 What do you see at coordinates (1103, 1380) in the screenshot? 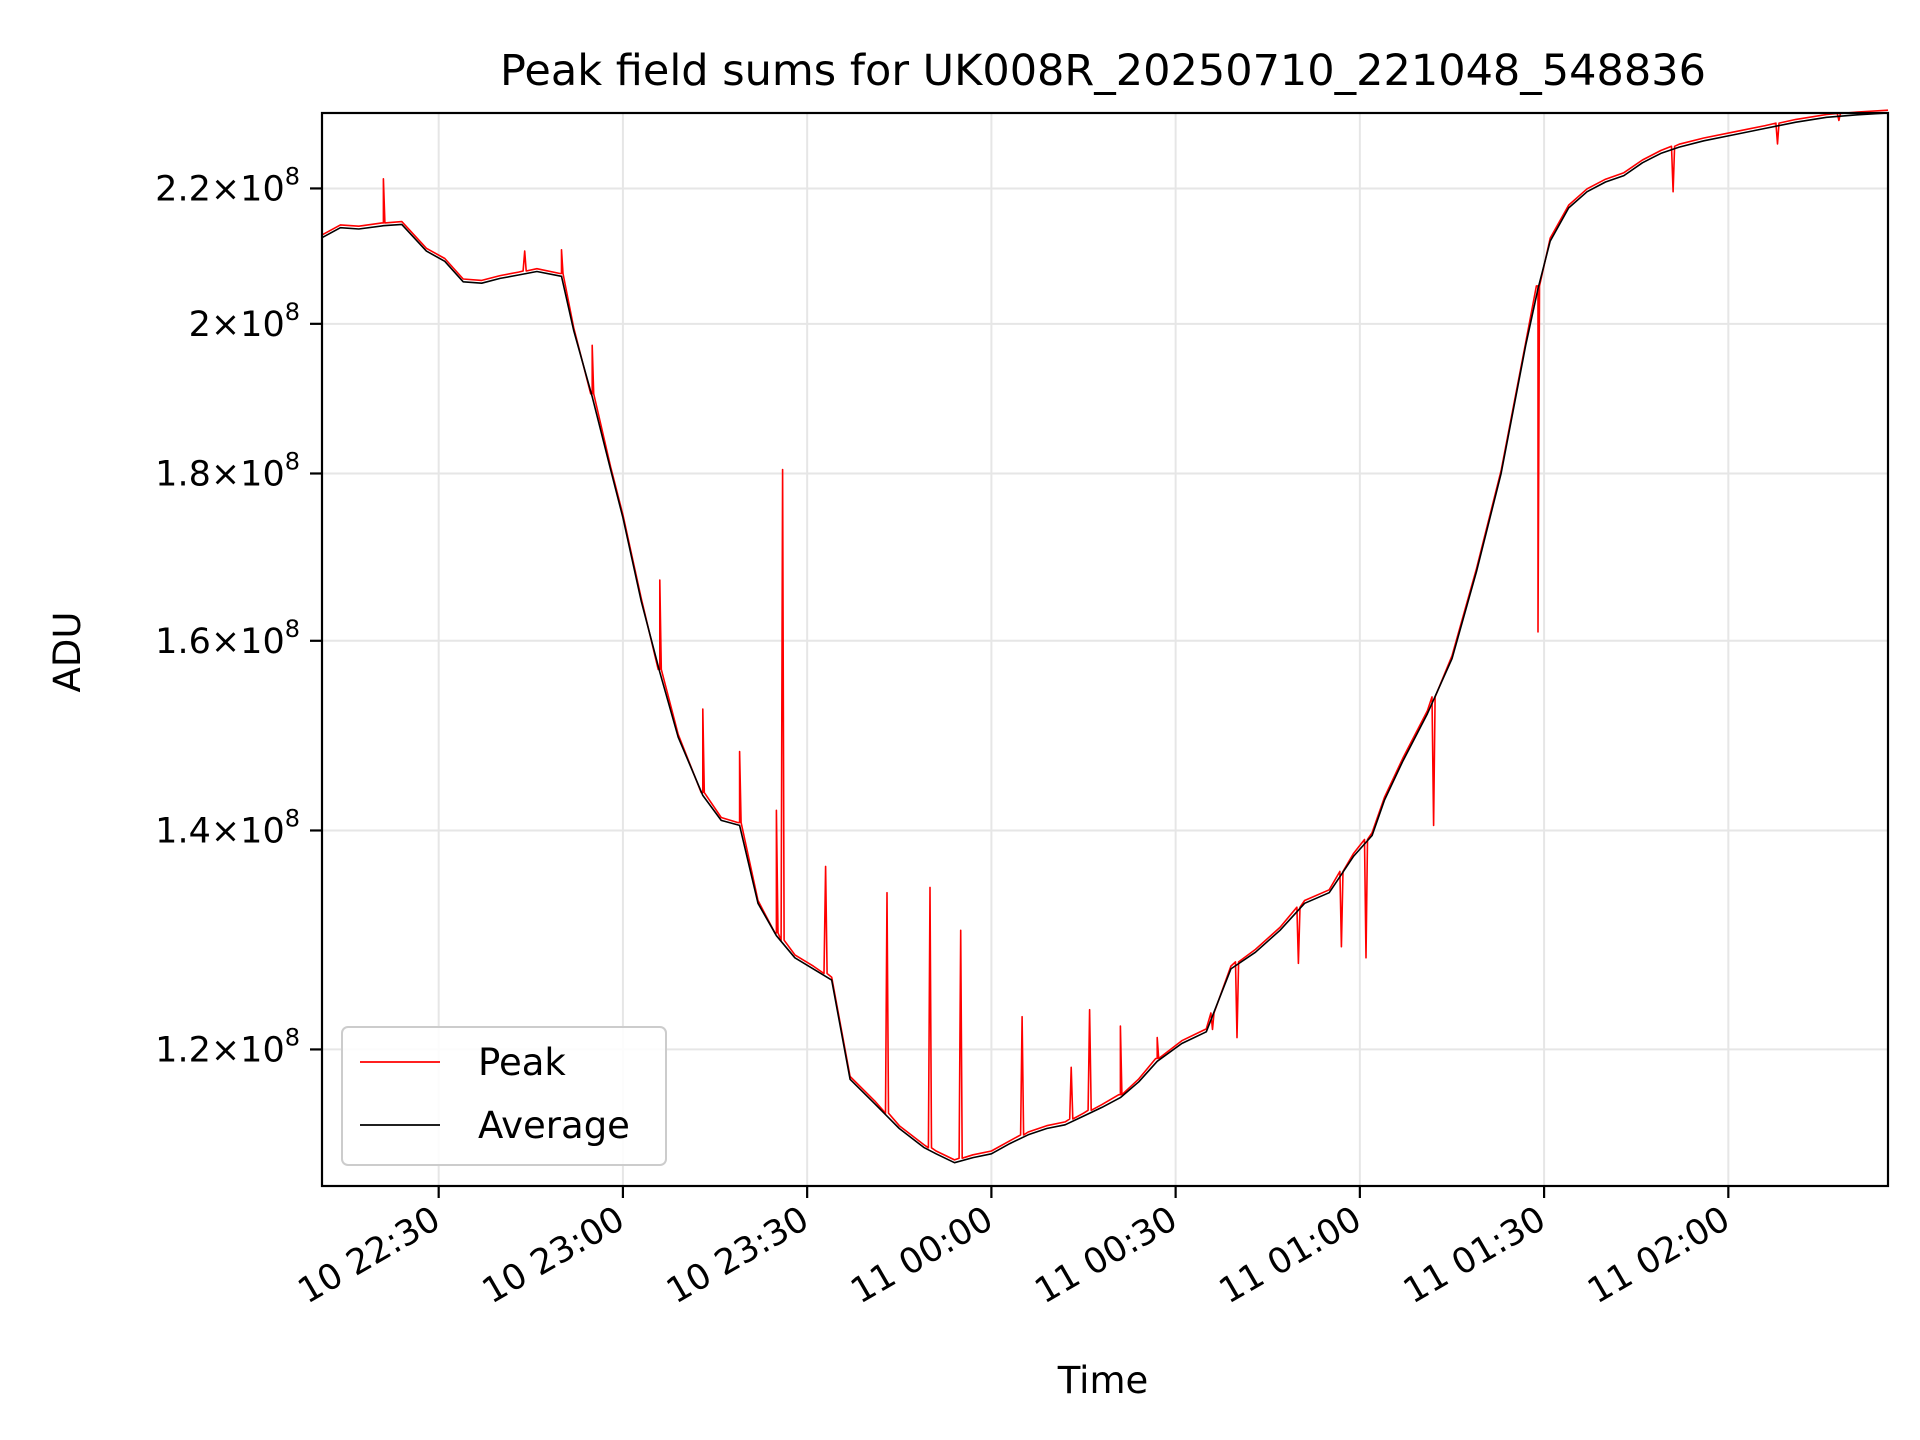
I see `x-axis-label: Time` at bounding box center [1103, 1380].